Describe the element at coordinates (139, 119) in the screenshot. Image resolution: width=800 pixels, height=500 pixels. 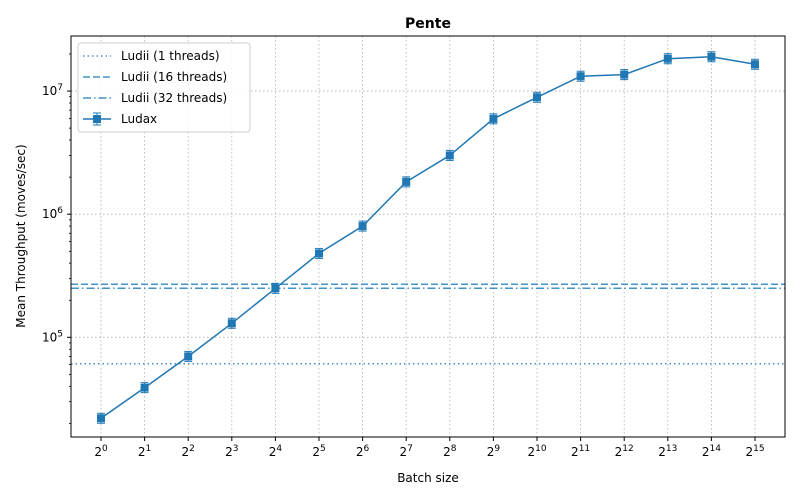
I see `legend-label: Ludax` at that location.